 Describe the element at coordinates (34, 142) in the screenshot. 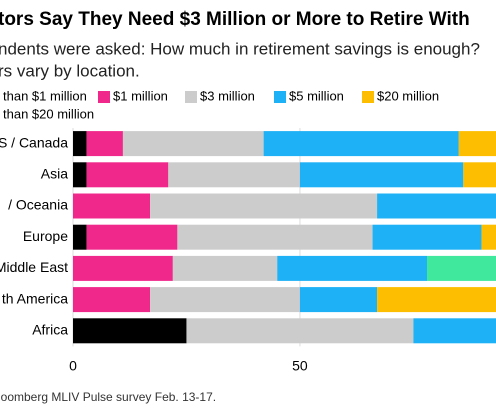

I see `y-tick-label: S / Canada` at that location.